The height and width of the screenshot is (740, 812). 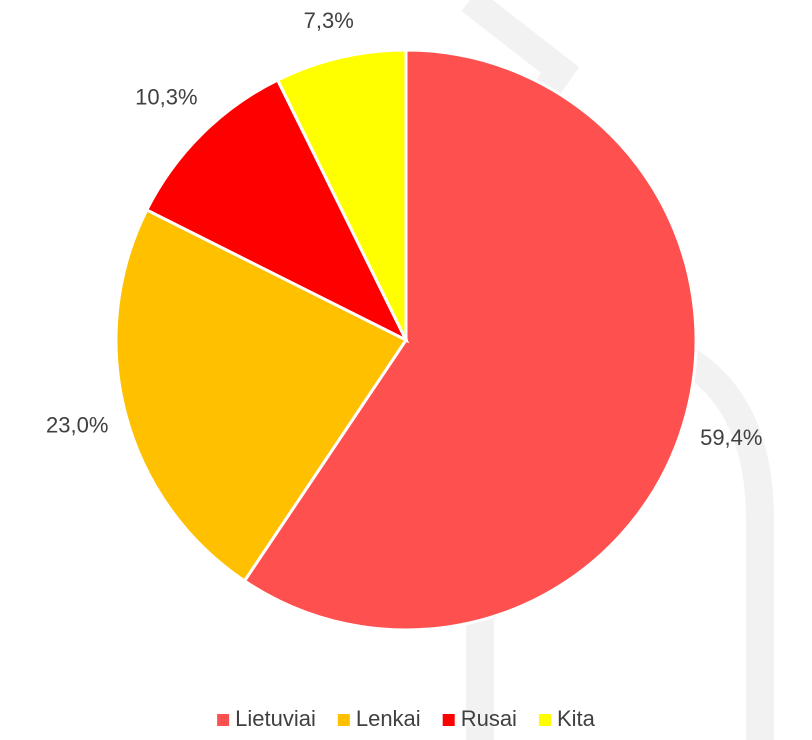 What do you see at coordinates (576, 718) in the screenshot?
I see `legend-label: Kita` at bounding box center [576, 718].